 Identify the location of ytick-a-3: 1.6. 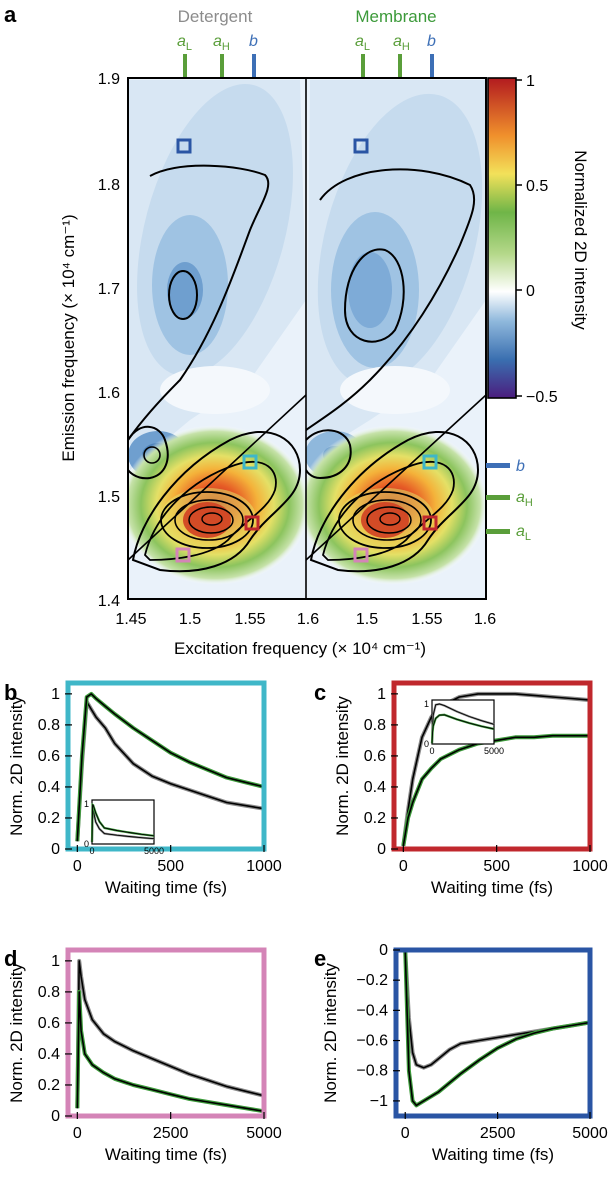
(109, 393).